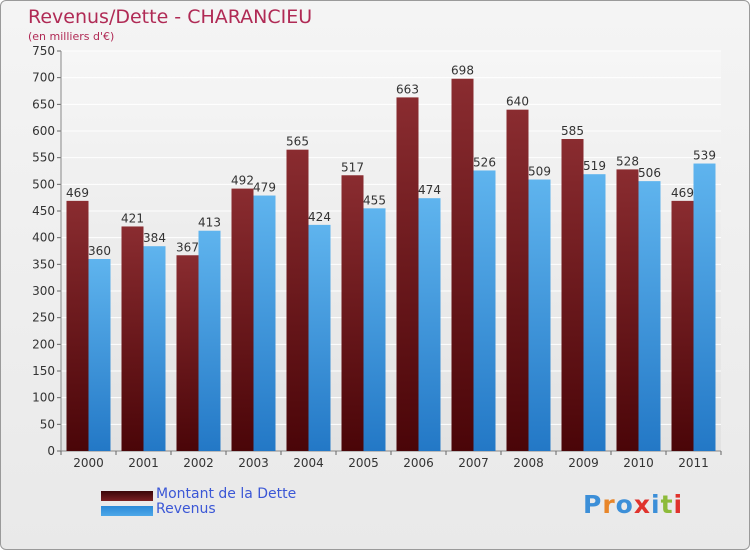  Describe the element at coordinates (154, 238) in the screenshot. I see `data-label-revenus: 384` at that location.